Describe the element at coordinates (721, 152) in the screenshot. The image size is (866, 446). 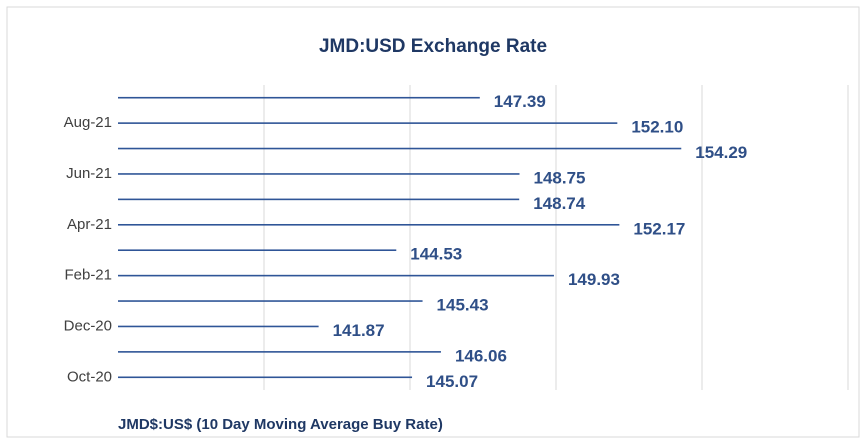
I see `data-label: 154.29` at that location.